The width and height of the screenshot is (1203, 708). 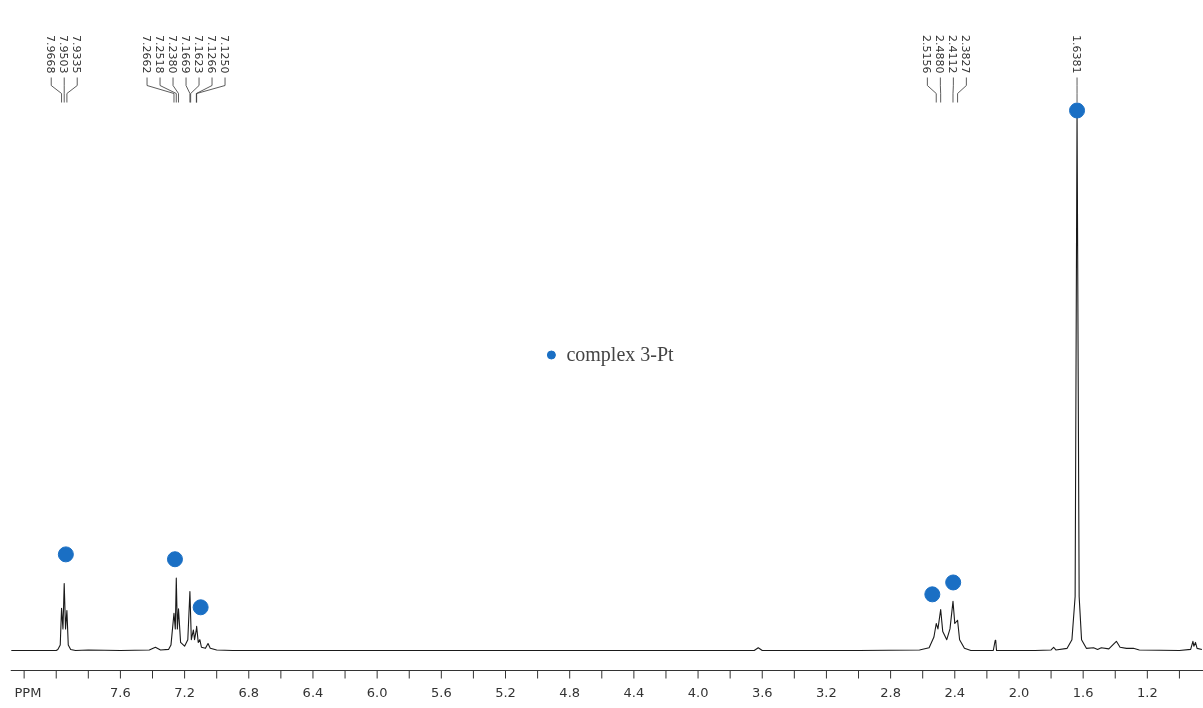 What do you see at coordinates (634, 692) in the screenshot?
I see `x-tick-label: 4.4` at bounding box center [634, 692].